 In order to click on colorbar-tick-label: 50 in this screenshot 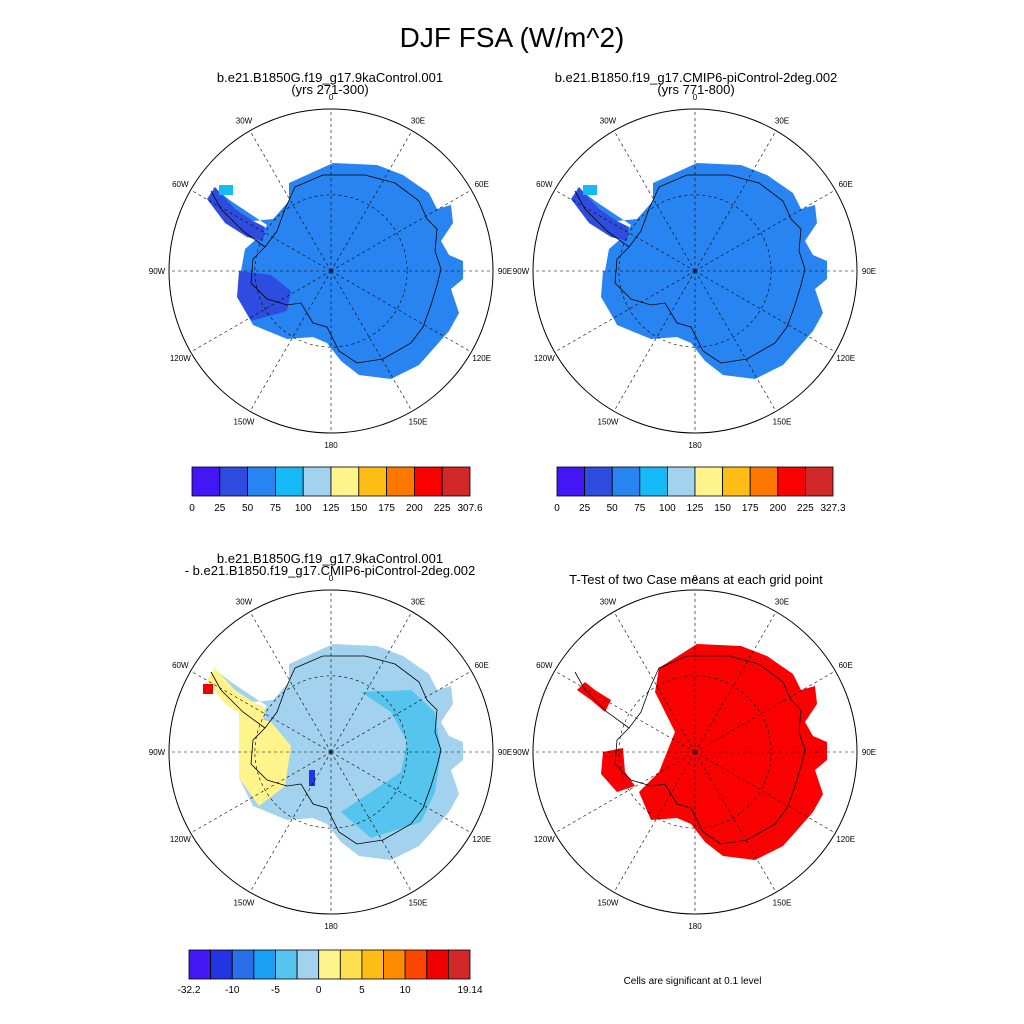, I will do `click(248, 508)`.